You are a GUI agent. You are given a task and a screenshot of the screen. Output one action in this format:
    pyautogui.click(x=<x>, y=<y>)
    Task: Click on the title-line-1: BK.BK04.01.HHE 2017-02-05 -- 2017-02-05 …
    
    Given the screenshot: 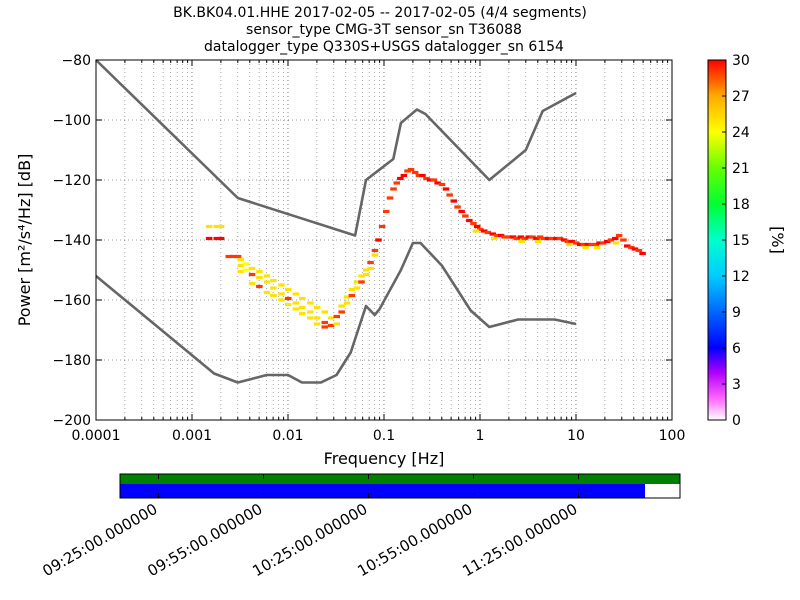 What is the action you would take?
    pyautogui.click(x=380, y=13)
    